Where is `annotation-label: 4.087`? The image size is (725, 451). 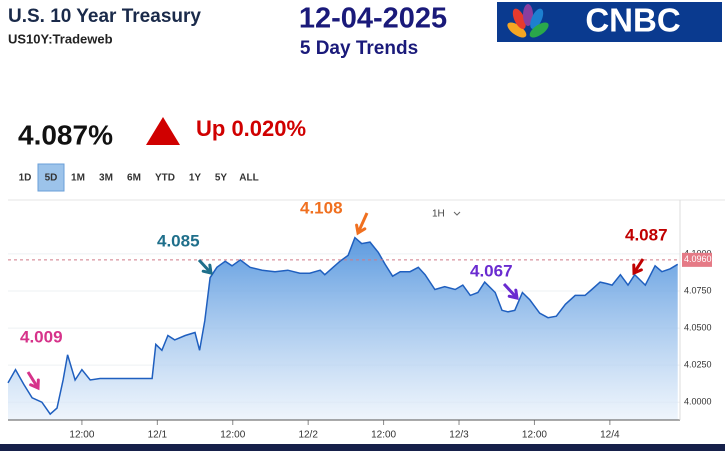 annotation-label: 4.087 is located at coordinates (646, 234).